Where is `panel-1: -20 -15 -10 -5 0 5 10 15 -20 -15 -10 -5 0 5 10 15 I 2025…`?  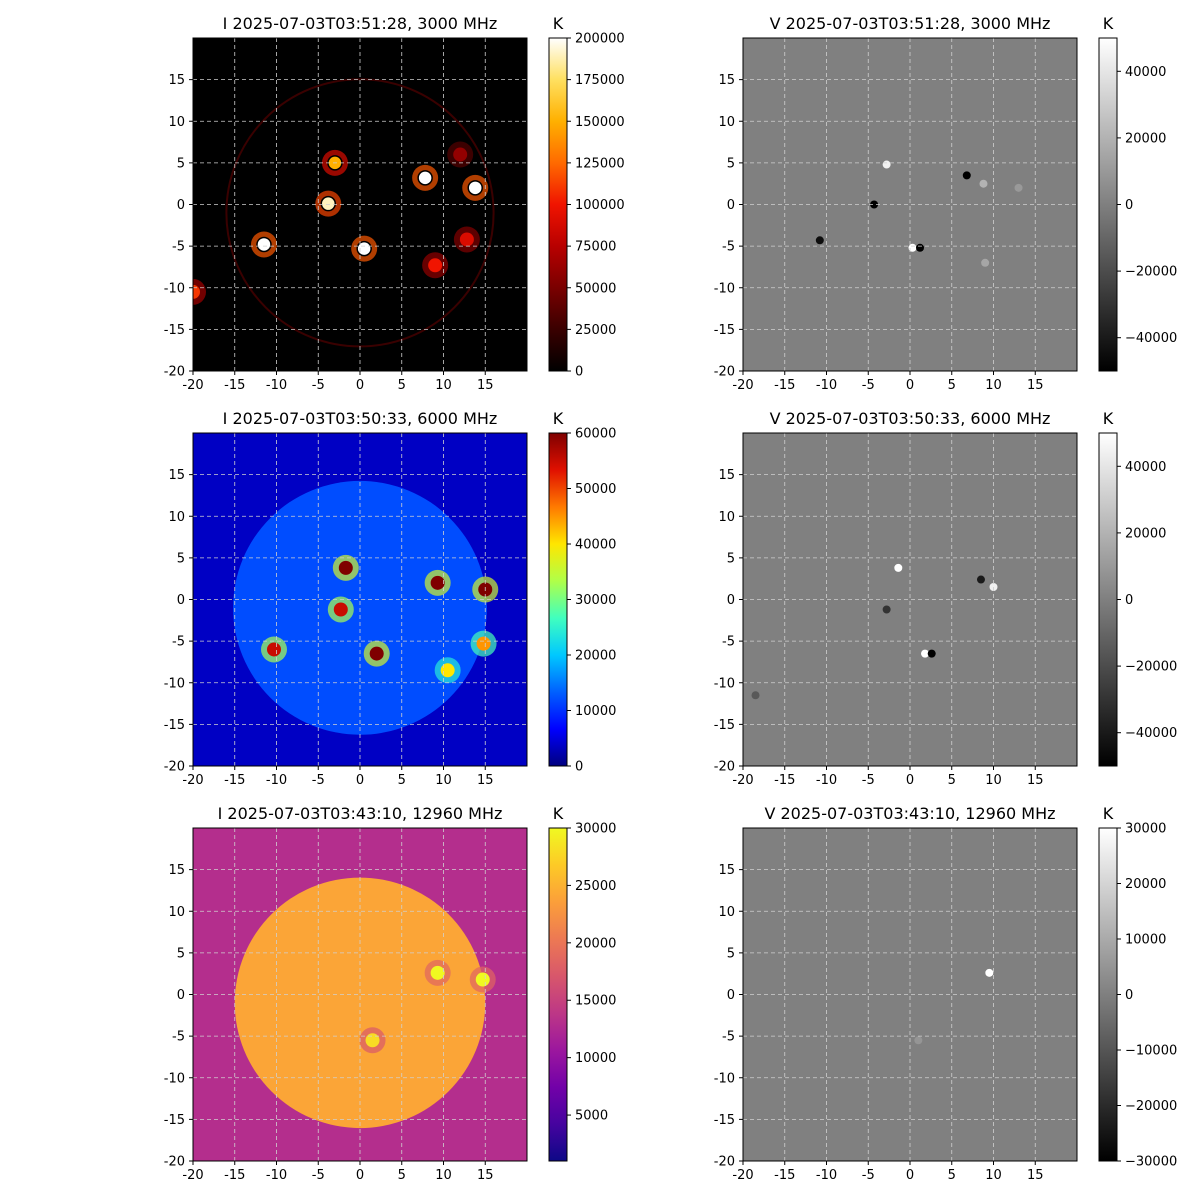 panel-1: -20 -15 -10 -5 0 5 10 15 -20 -15 -10 -5 0 5 10 15 I 2025… is located at coordinates (394, 203).